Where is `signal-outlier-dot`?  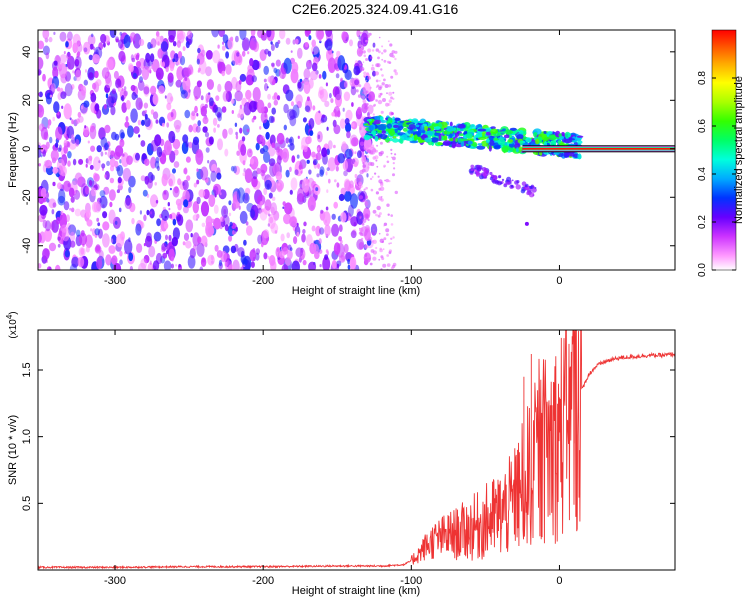 signal-outlier-dot is located at coordinates (526, 223).